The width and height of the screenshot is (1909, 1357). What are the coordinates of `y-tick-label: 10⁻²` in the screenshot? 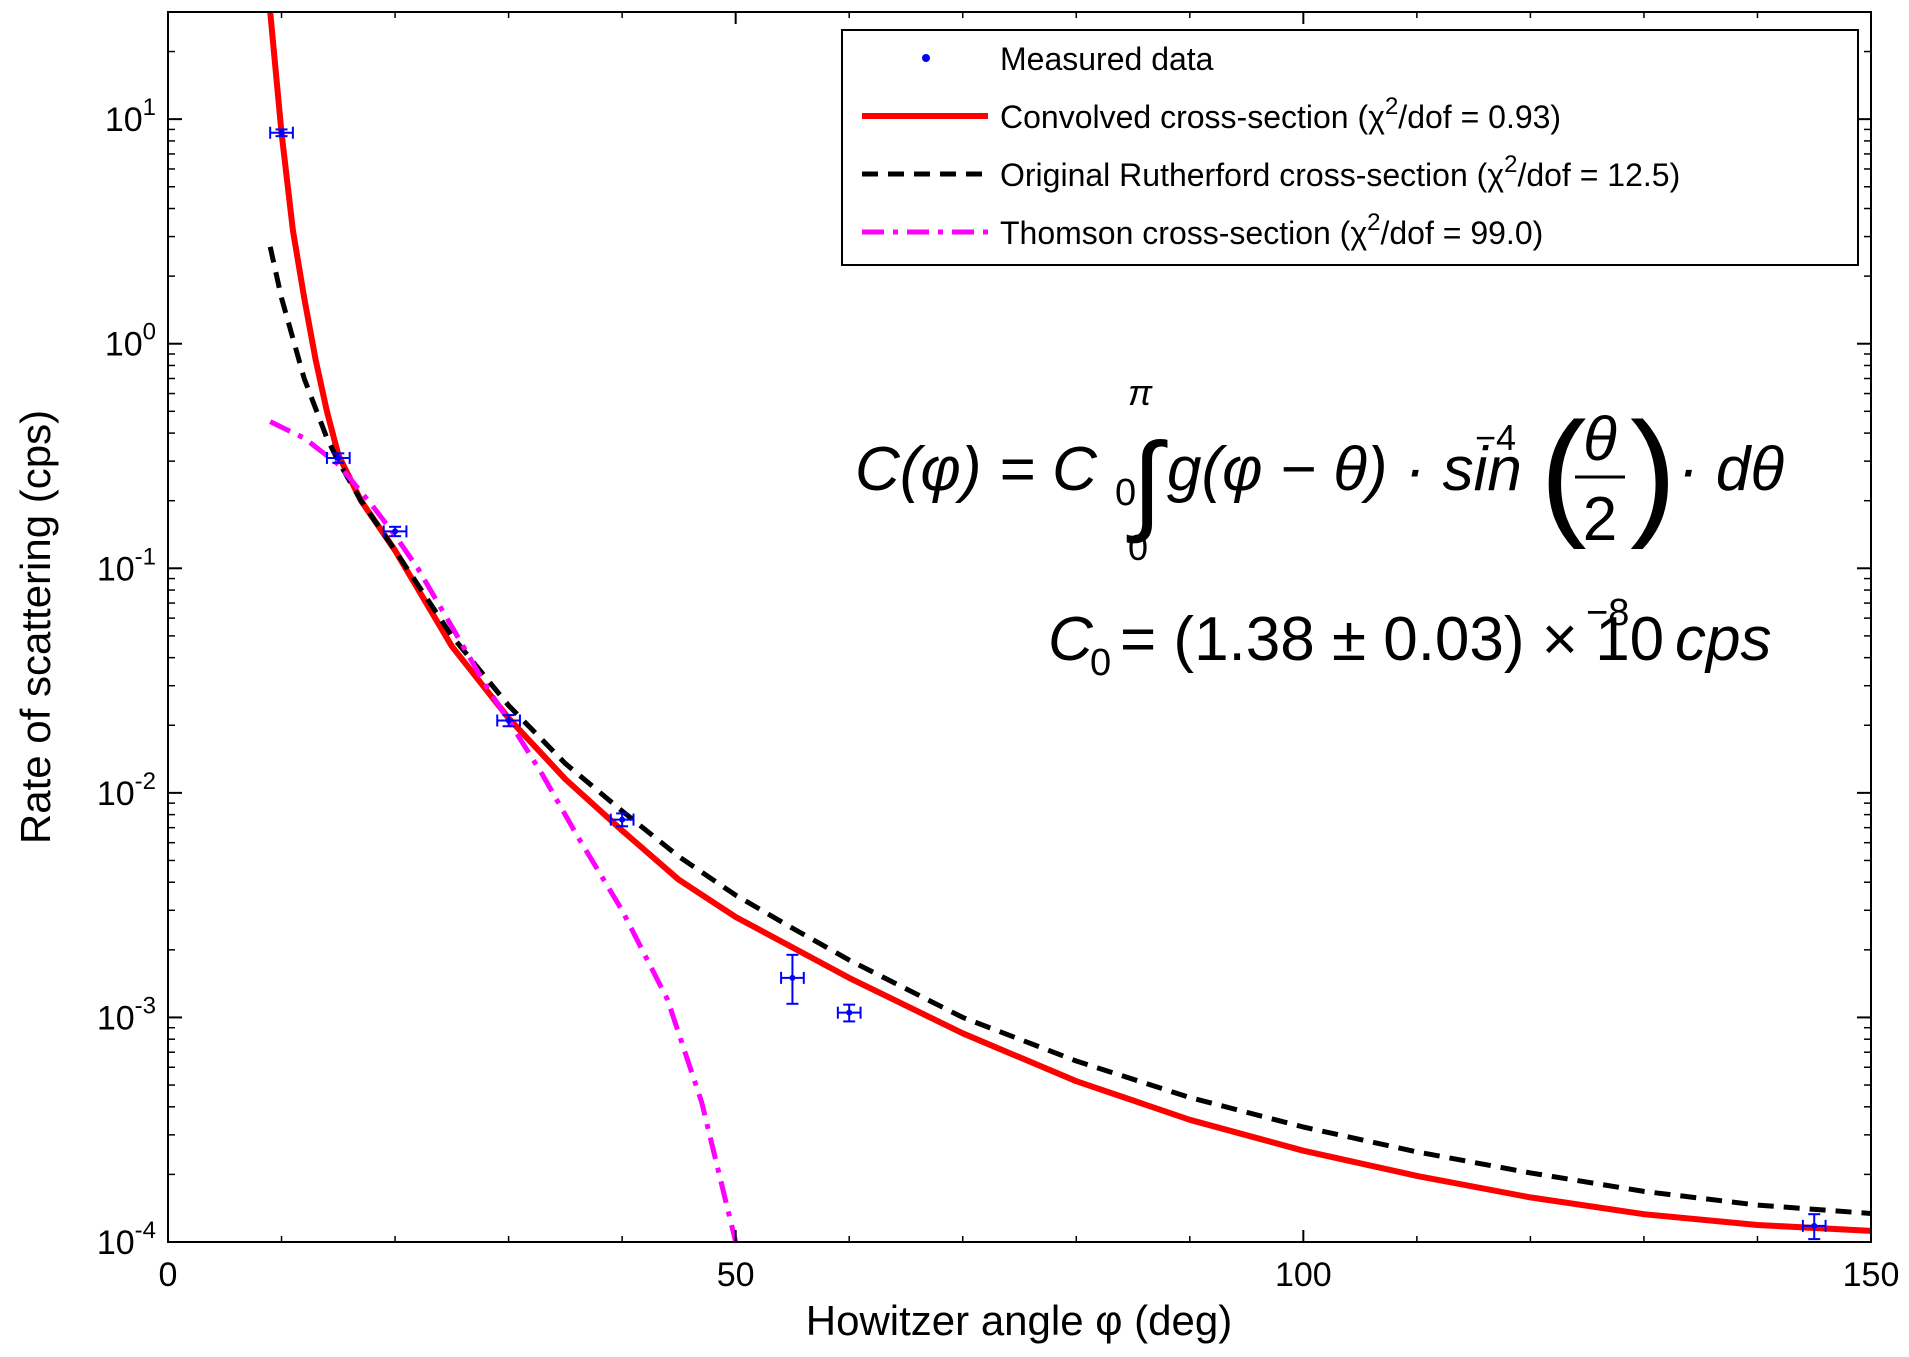 It's located at (126, 790).